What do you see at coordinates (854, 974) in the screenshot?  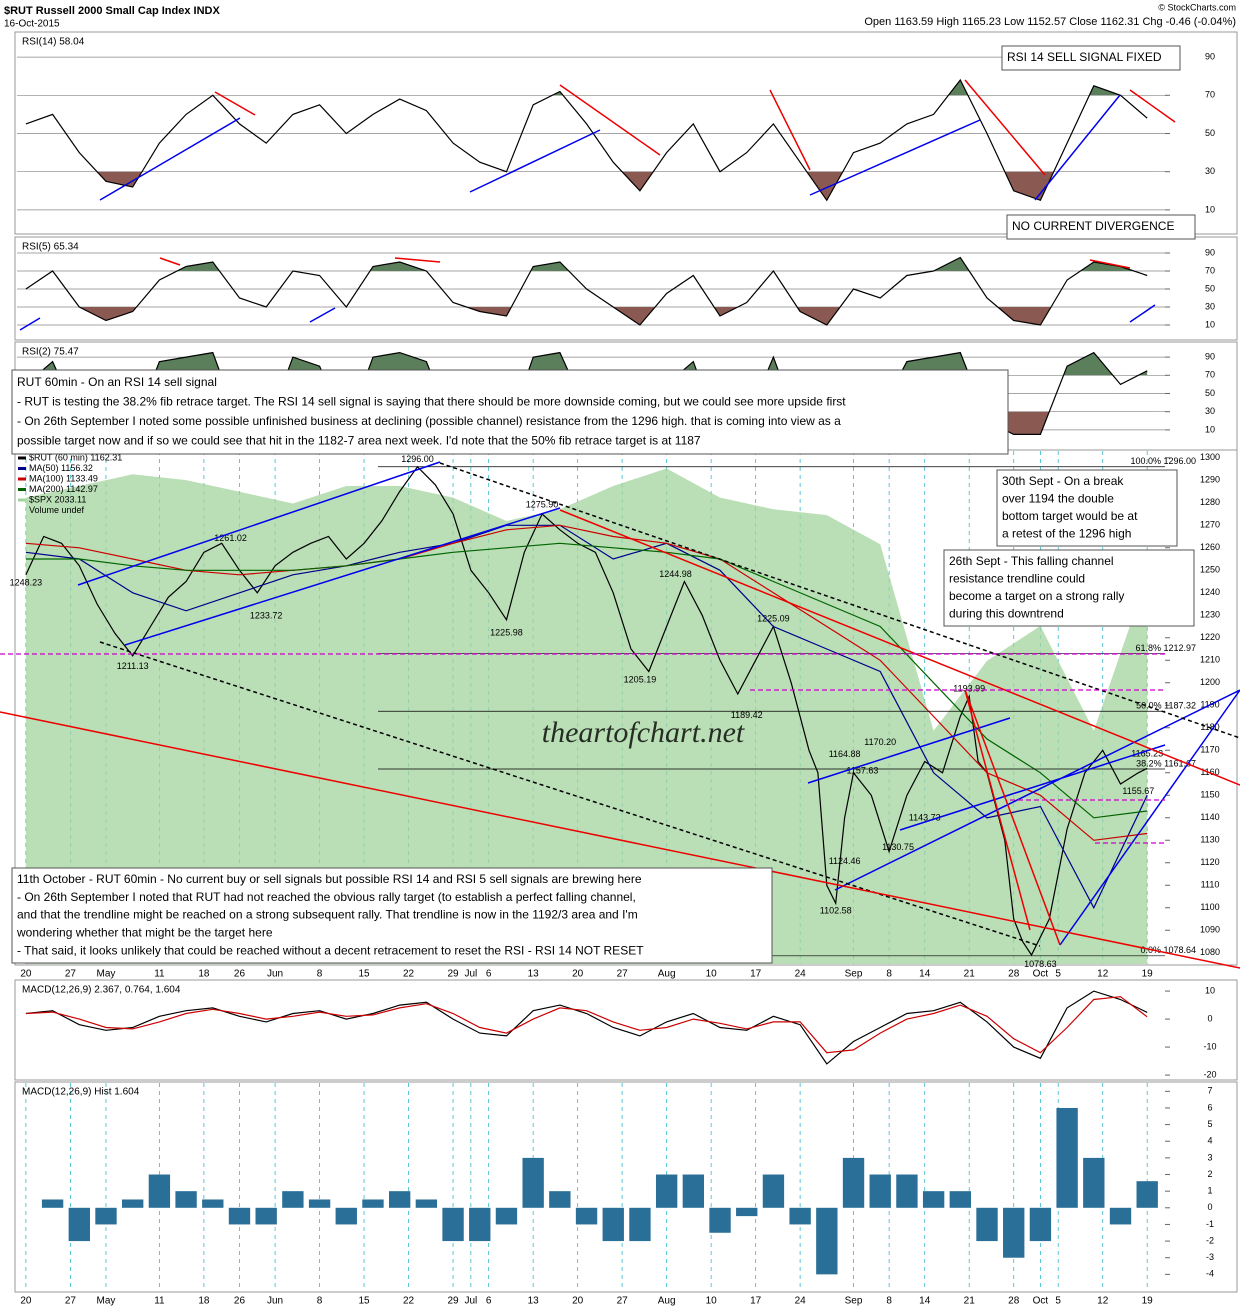 I see `x-tick-label: Sep` at bounding box center [854, 974].